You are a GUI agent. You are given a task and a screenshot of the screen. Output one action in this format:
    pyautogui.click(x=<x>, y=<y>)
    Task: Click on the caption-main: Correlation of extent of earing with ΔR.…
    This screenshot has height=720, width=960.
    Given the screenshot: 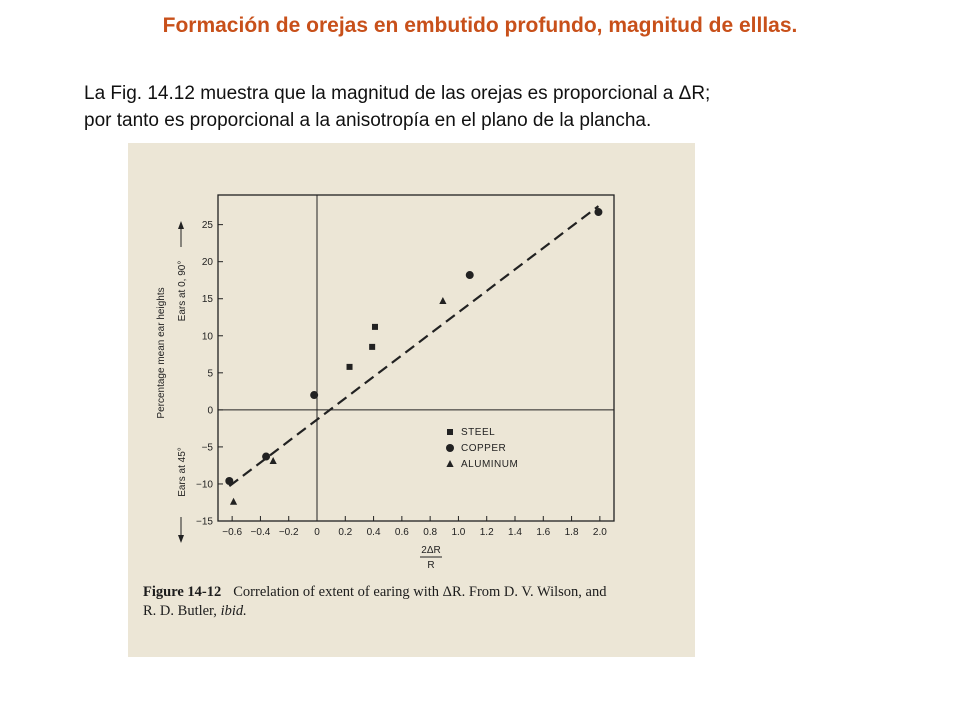 What is the action you would take?
    pyautogui.click(x=420, y=592)
    